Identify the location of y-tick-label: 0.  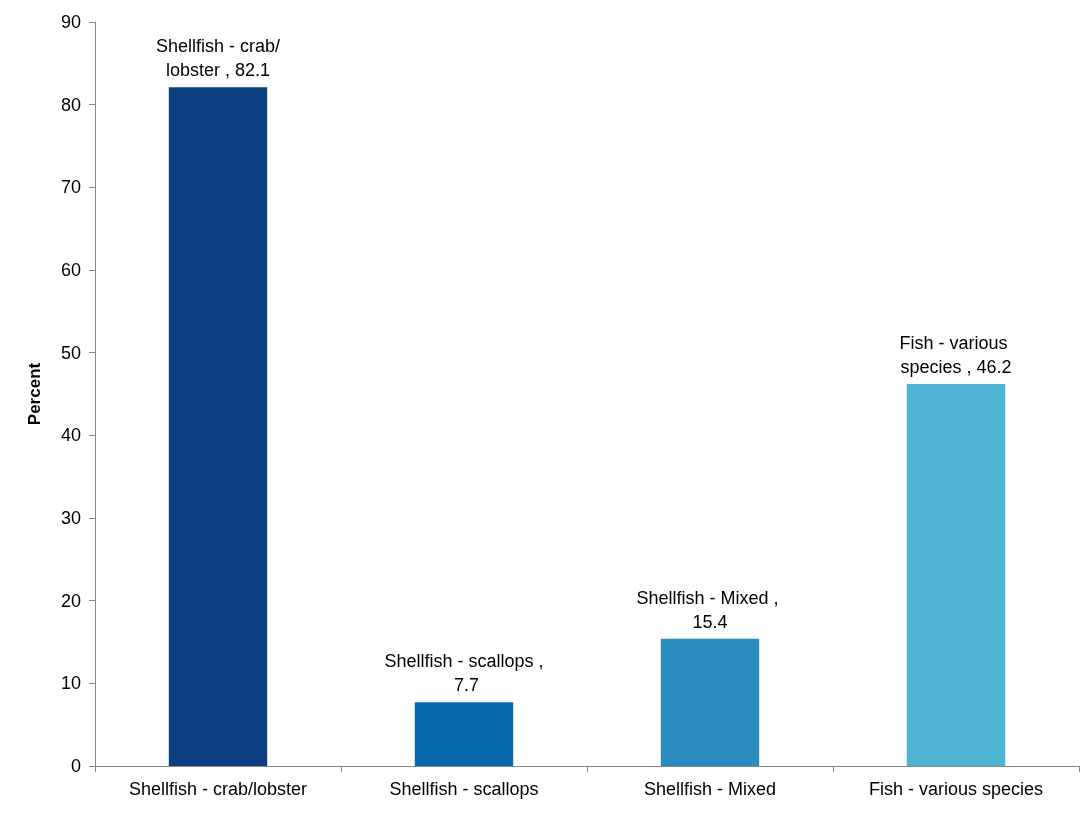
(75, 766).